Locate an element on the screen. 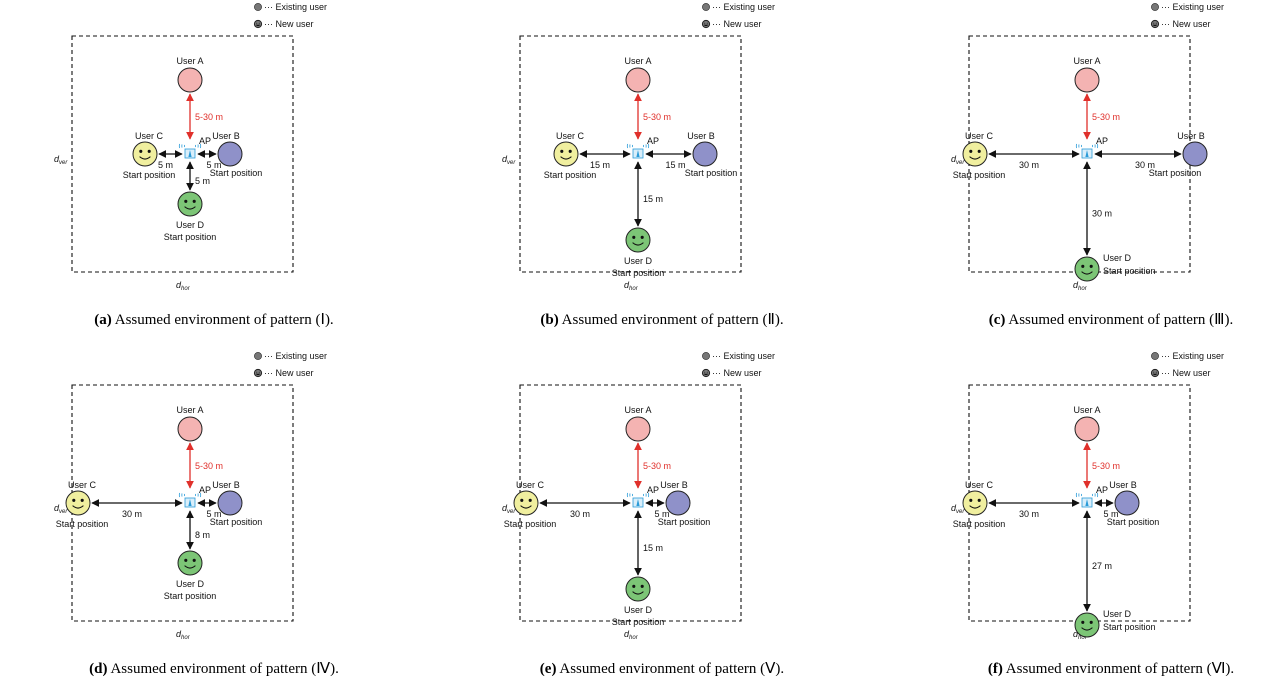  legend-new-icon is located at coordinates (257, 372).